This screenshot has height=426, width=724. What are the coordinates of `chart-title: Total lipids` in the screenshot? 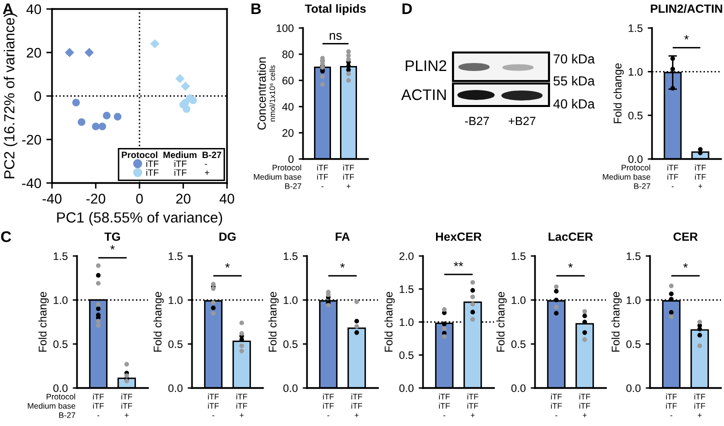 It's located at (335, 10).